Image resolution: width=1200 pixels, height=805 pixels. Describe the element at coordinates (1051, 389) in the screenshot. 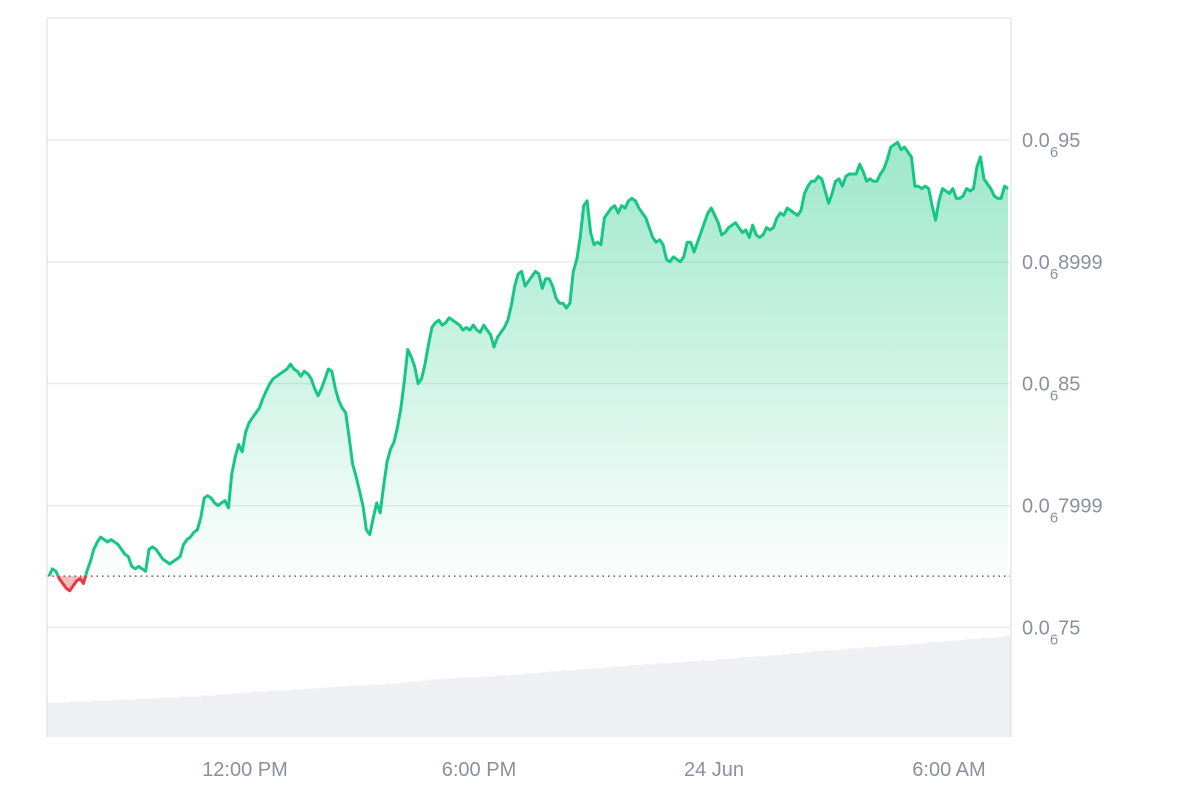

I see `y-tick-label: 0.0685` at that location.